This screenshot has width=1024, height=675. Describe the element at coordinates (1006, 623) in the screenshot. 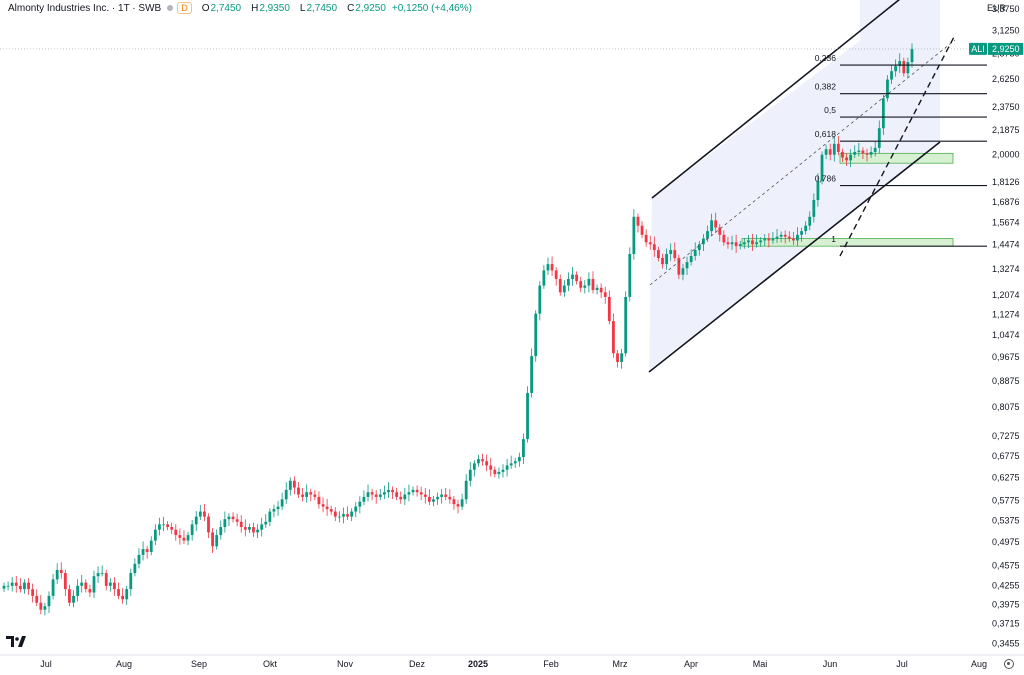

I see `y-axis-tick-label: 0,3715` at that location.